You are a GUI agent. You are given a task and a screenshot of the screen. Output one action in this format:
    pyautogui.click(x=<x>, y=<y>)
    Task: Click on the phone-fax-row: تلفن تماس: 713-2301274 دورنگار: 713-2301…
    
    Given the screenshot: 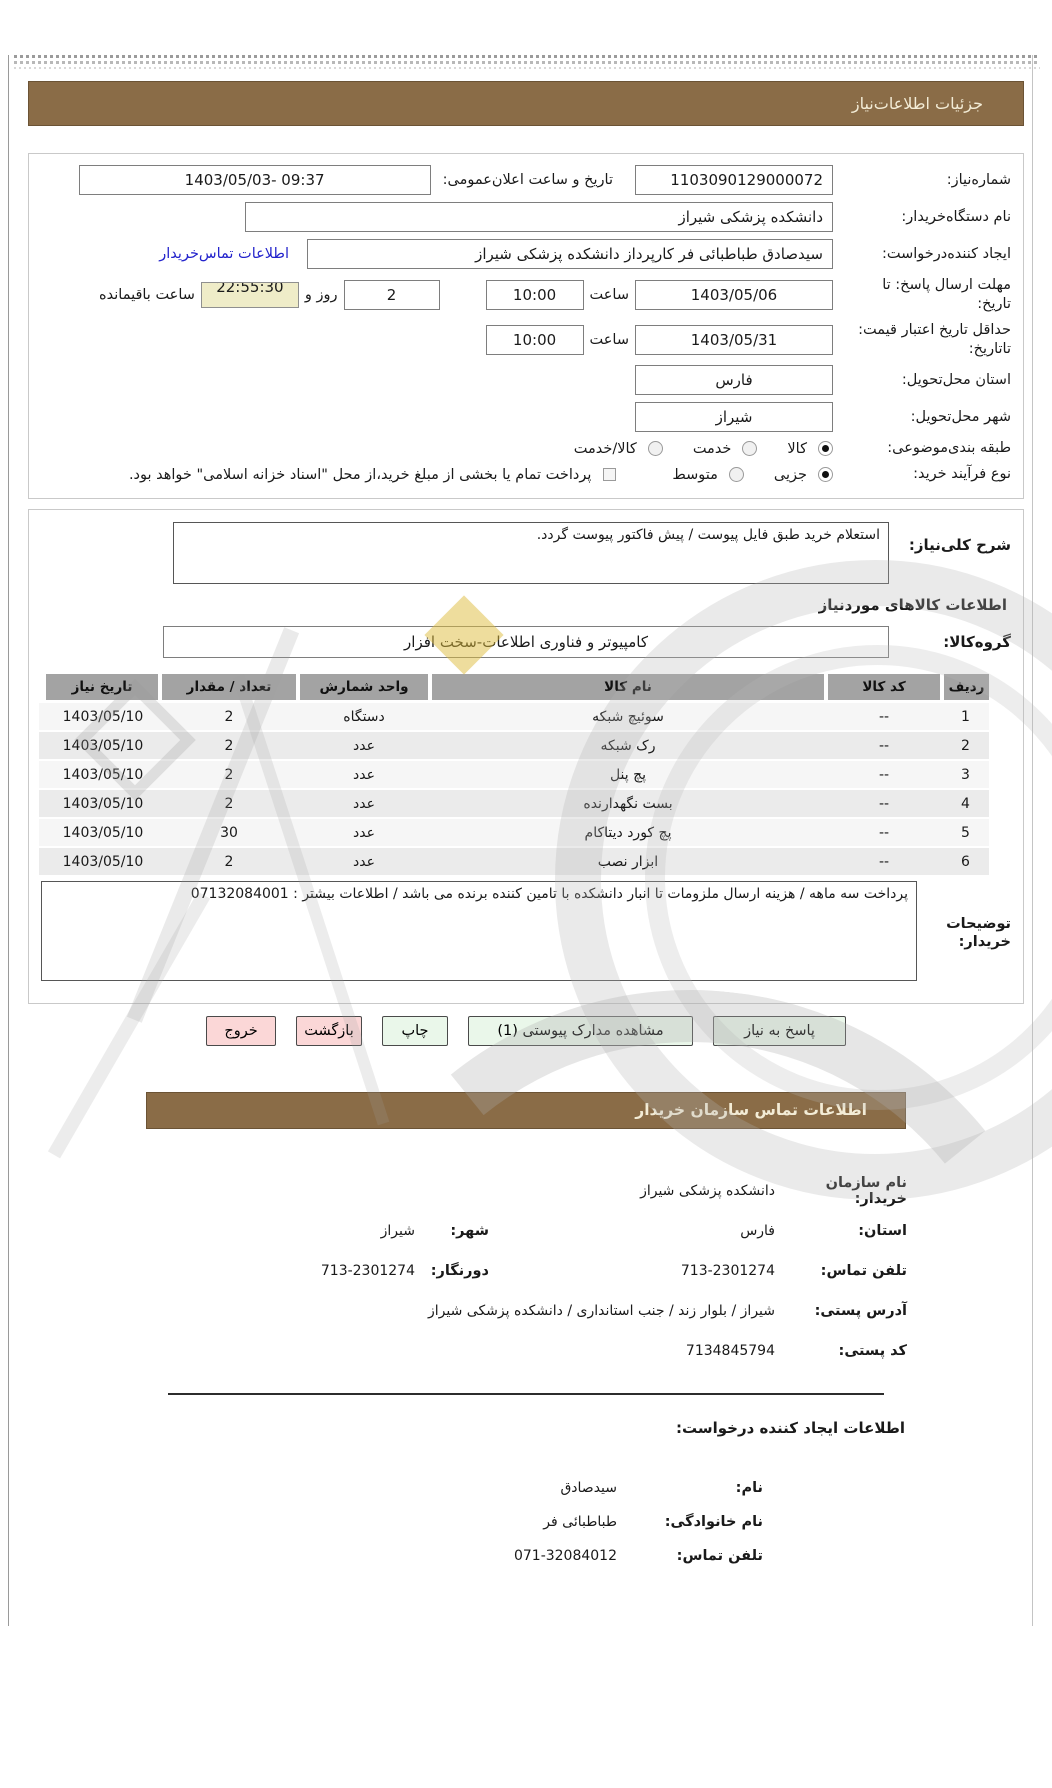 What is the action you would take?
    pyautogui.click(x=526, y=1271)
    